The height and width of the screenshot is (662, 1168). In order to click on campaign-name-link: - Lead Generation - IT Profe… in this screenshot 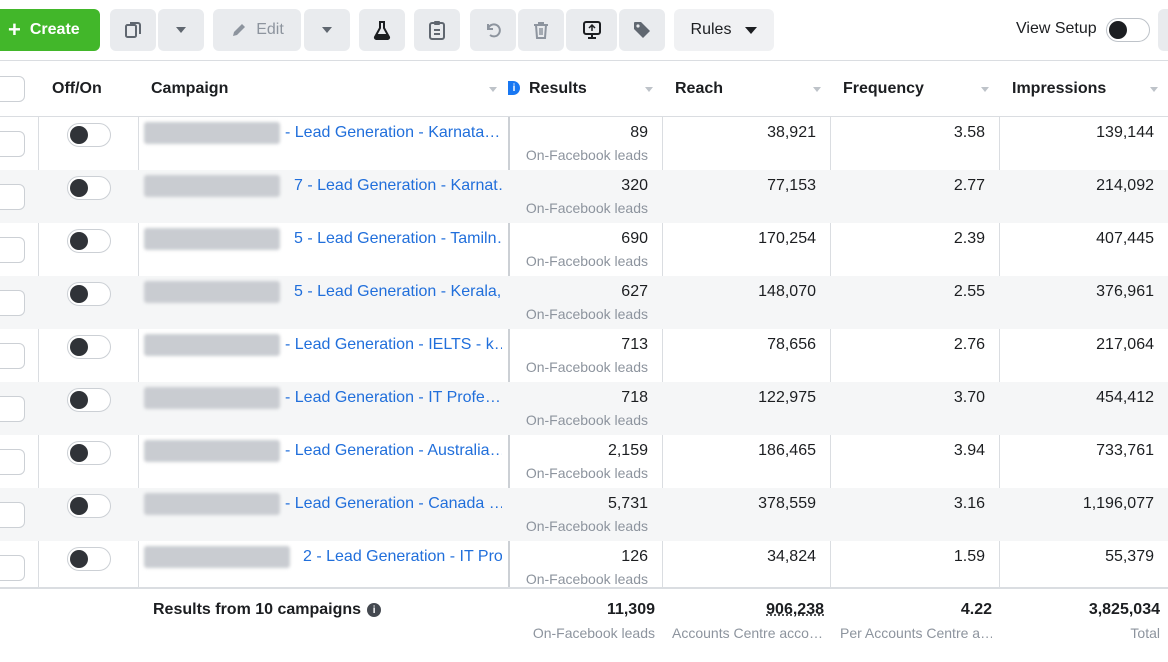, I will do `click(393, 397)`.